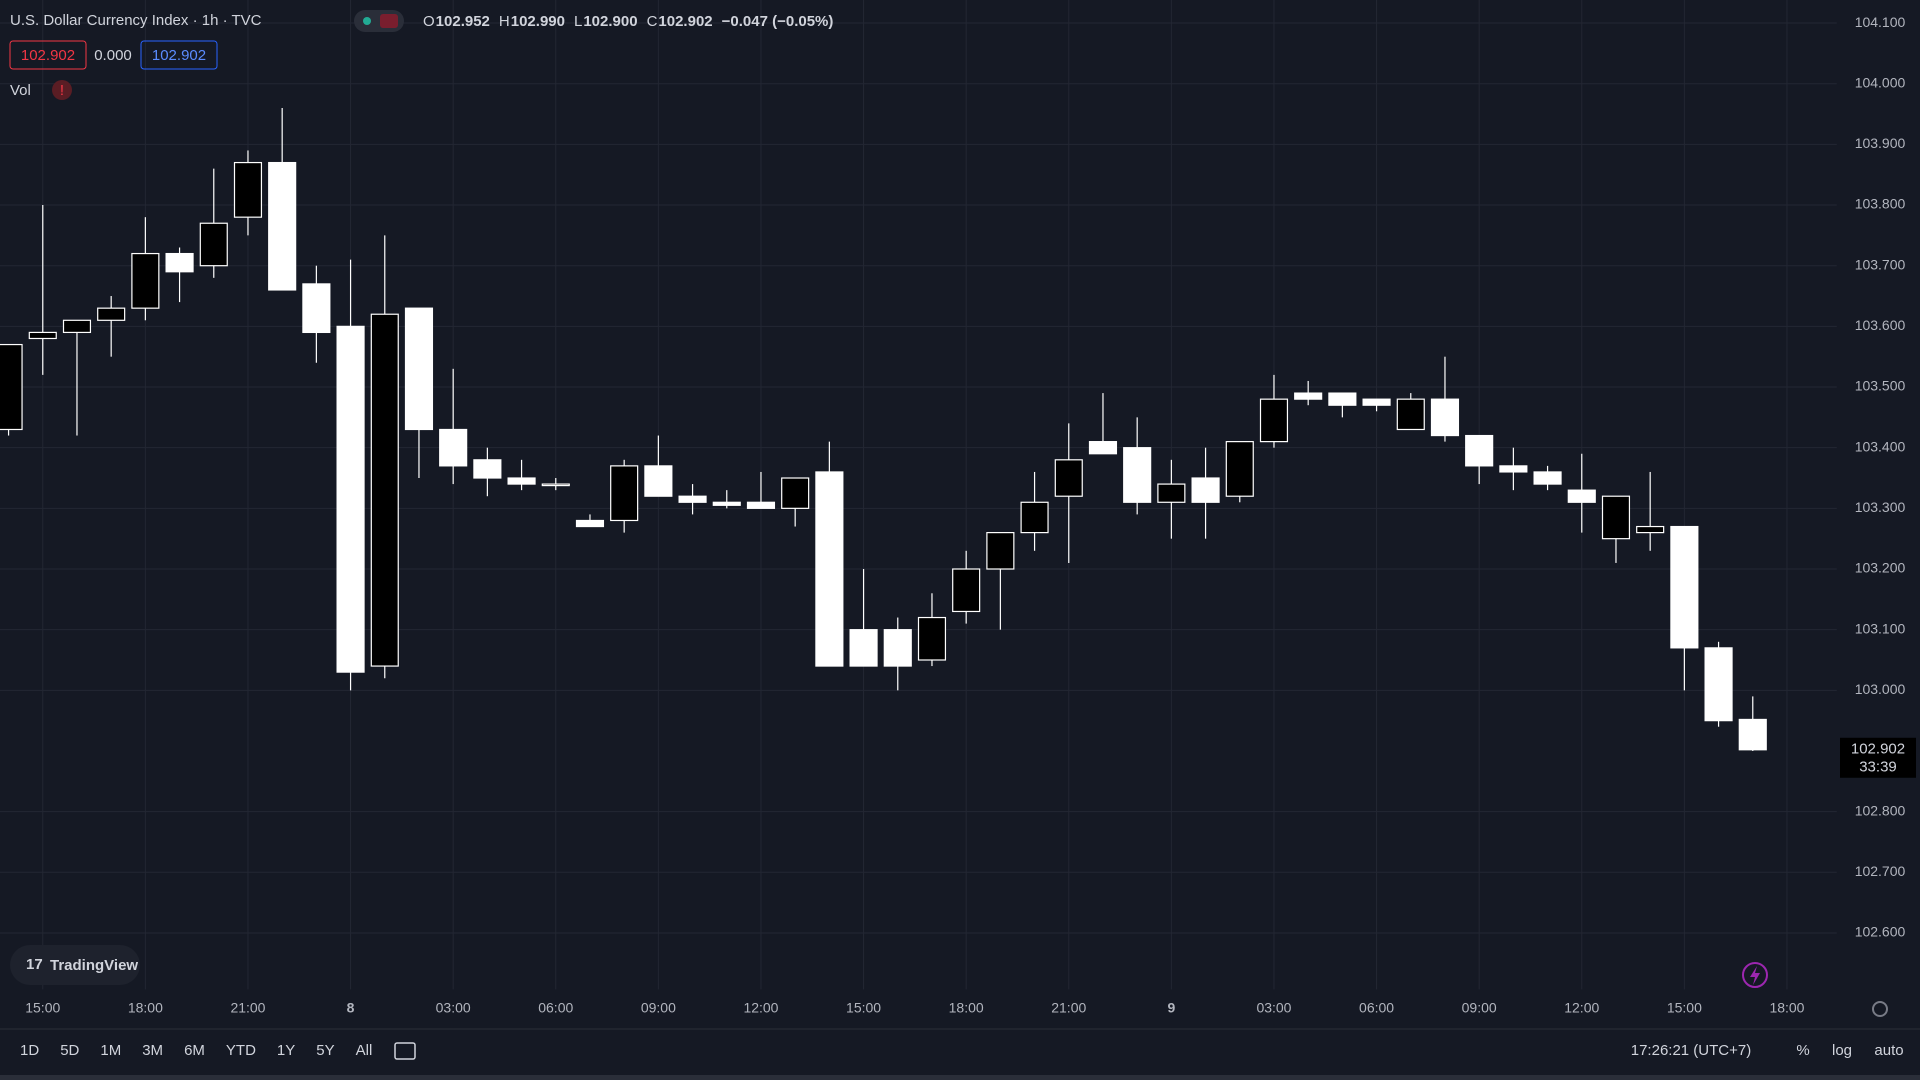  What do you see at coordinates (429, 21) in the screenshot?
I see `ohlc-key: O` at bounding box center [429, 21].